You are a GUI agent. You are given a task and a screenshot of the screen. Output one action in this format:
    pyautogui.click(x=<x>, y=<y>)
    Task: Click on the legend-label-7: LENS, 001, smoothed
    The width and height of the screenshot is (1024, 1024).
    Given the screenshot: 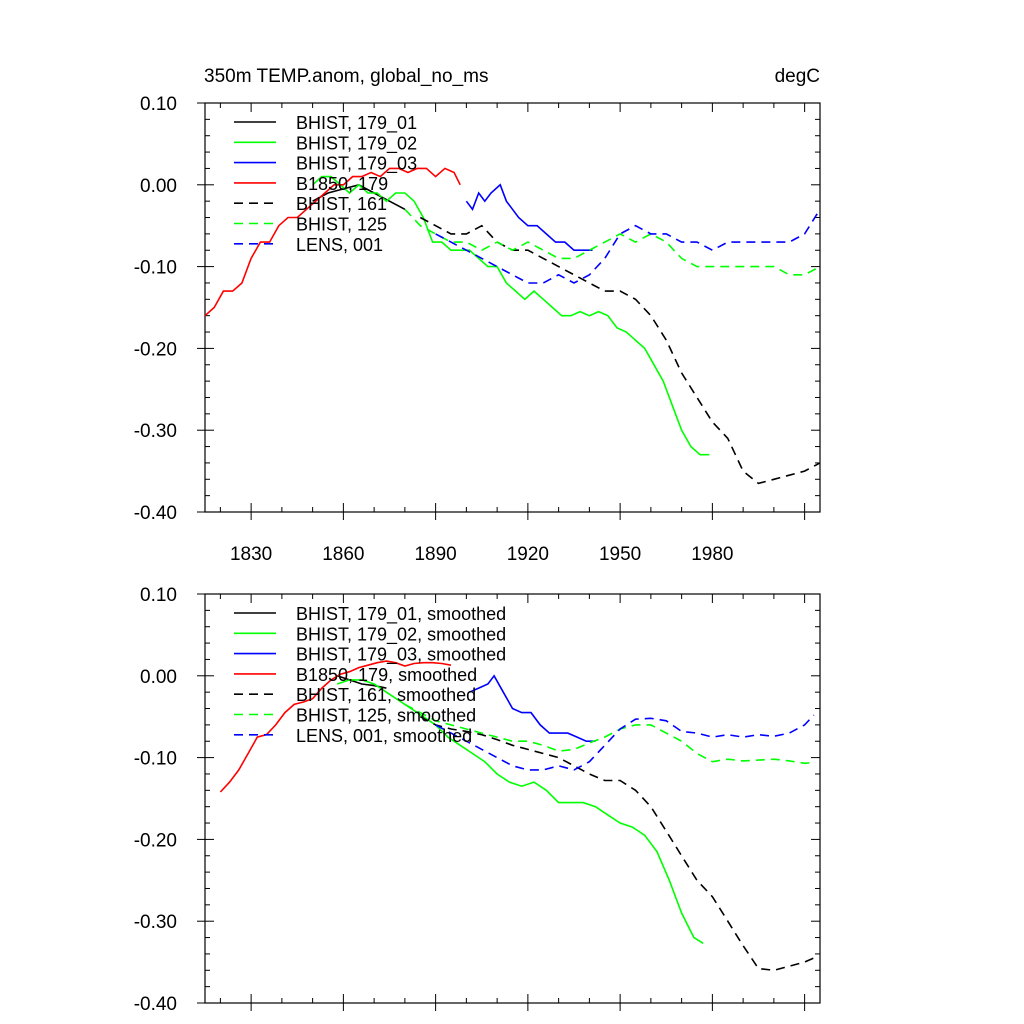 What is the action you would take?
    pyautogui.click(x=384, y=736)
    